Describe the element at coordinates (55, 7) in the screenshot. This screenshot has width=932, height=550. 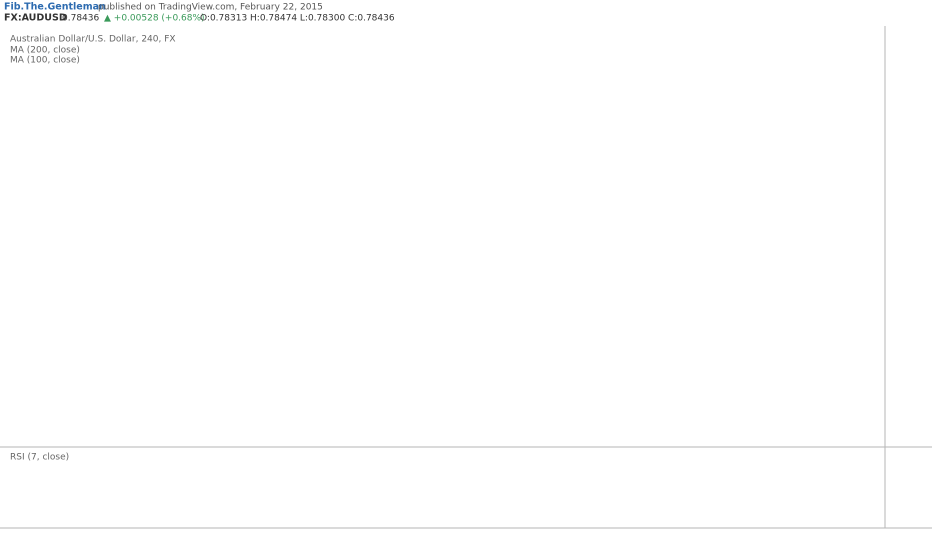
I see `author: Fib.The.Gentleman` at that location.